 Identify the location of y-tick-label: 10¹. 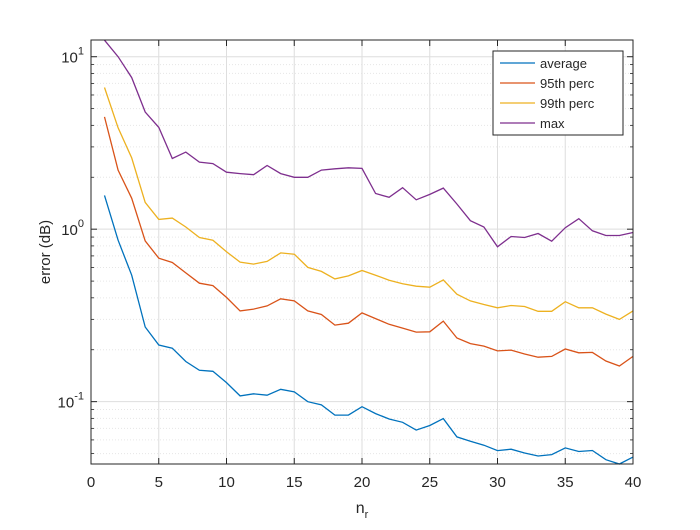
(72, 56).